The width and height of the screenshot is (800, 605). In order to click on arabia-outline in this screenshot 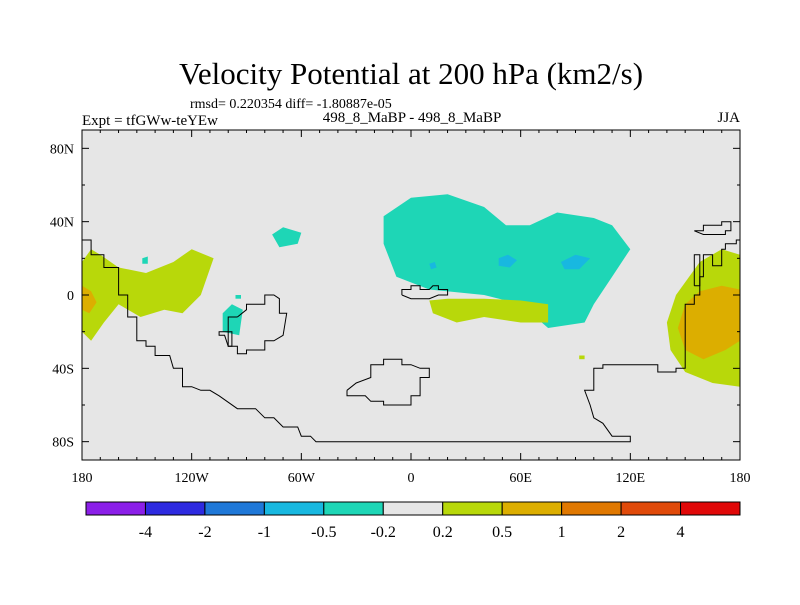, I will do `click(425, 292)`.